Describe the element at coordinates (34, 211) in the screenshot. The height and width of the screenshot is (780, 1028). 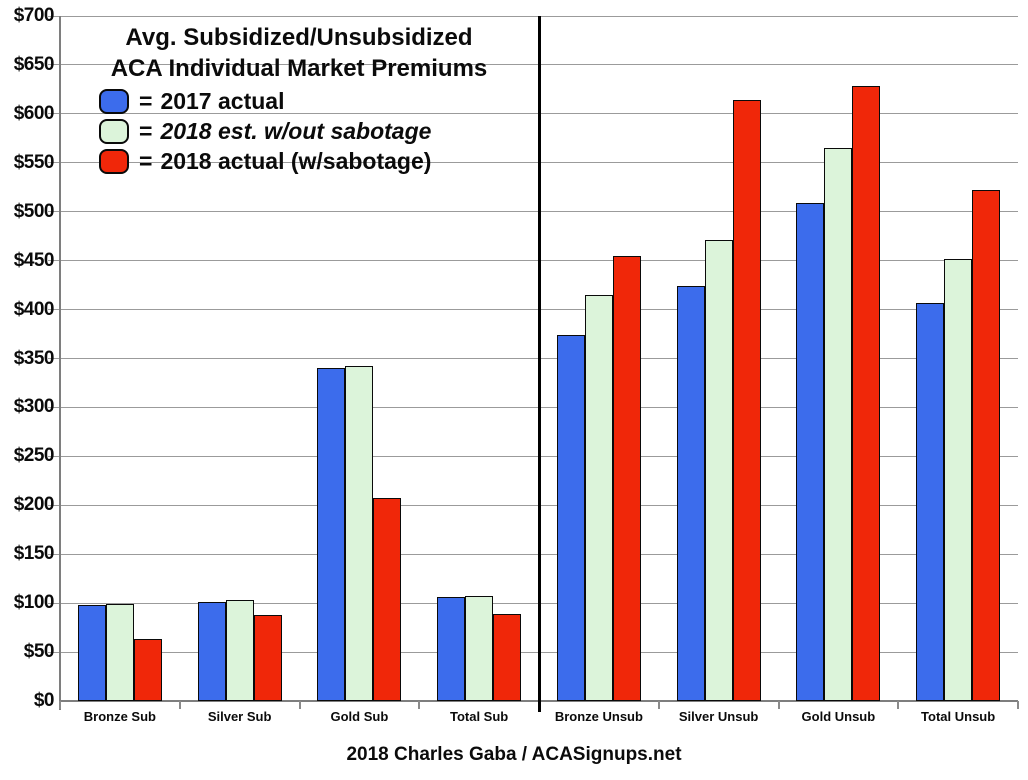
I see `y-axis-label-500: $500` at that location.